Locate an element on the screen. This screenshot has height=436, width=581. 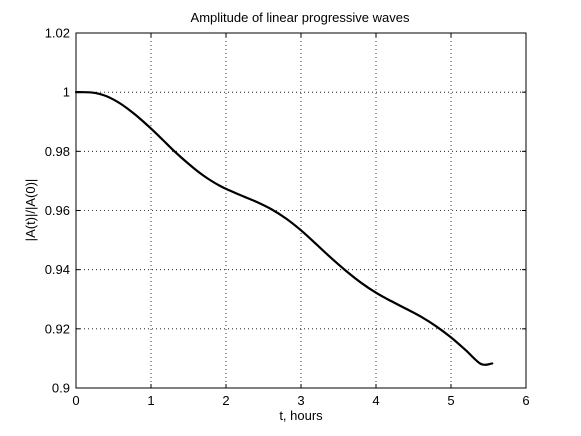
y-tick-label: 1.02 is located at coordinates (57, 33).